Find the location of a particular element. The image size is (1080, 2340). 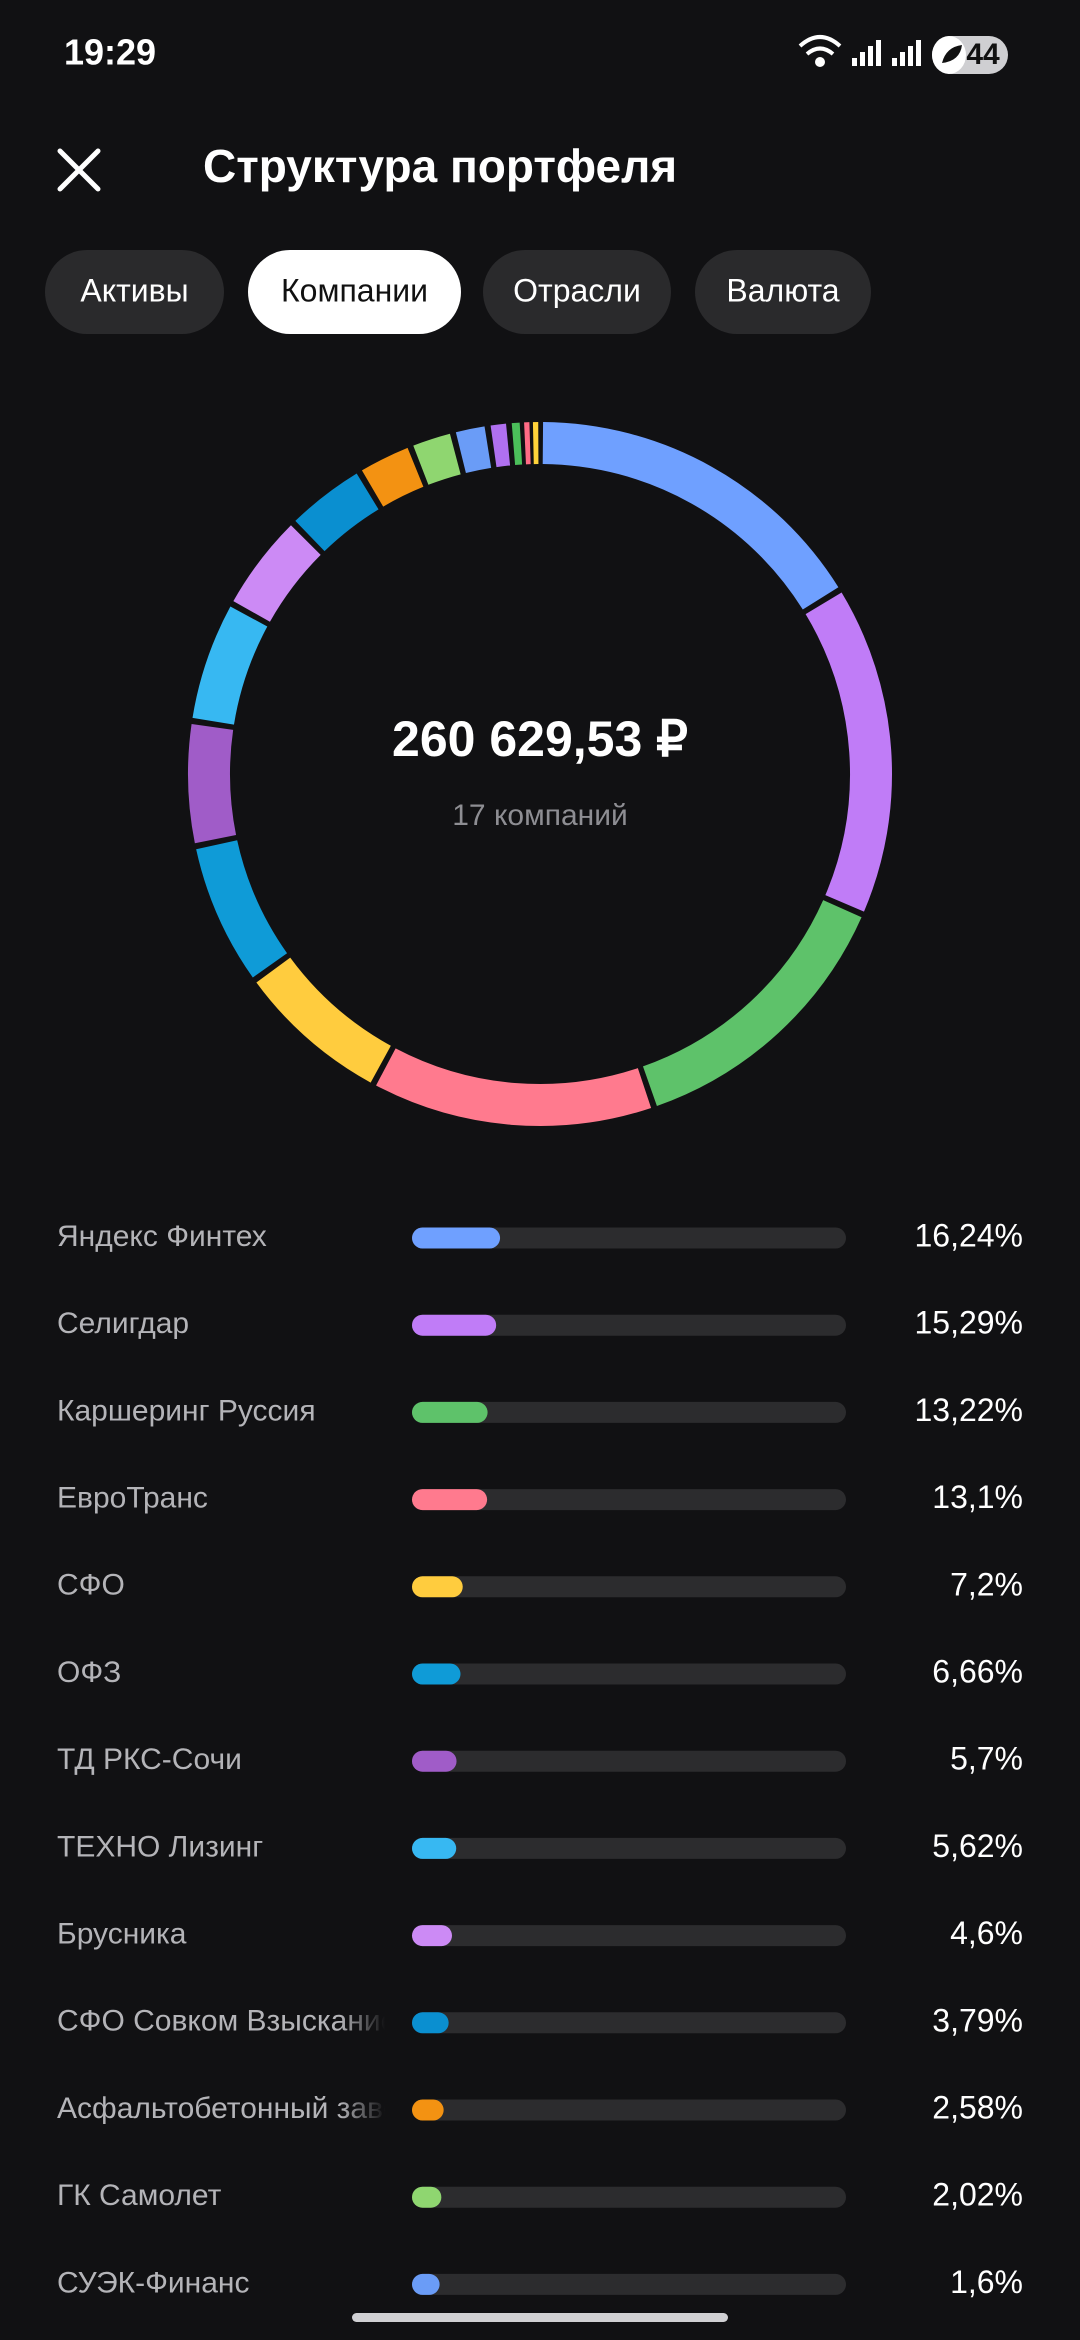

company-name: Селигдар is located at coordinates (123, 1323).